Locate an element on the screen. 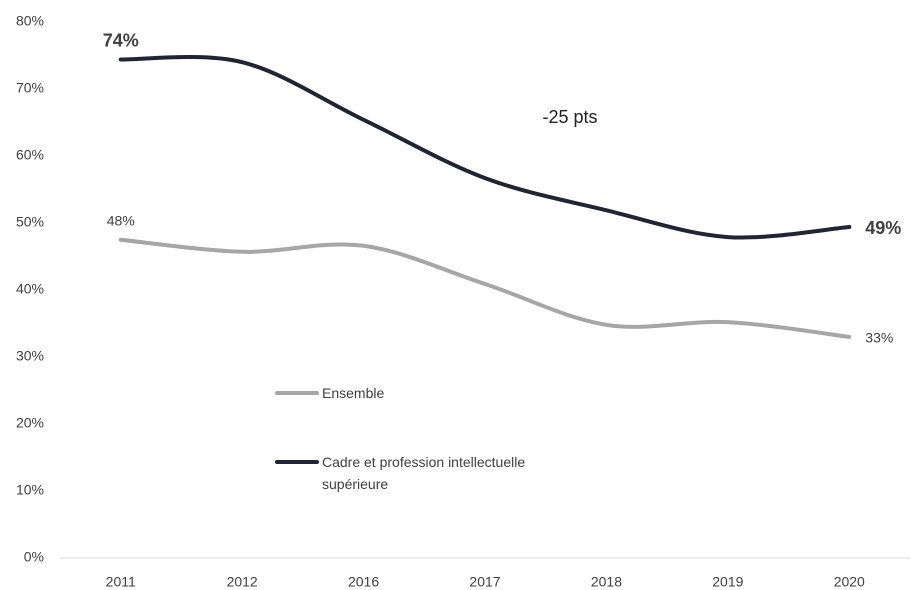 The width and height of the screenshot is (911, 590). line is located at coordinates (485, 288).